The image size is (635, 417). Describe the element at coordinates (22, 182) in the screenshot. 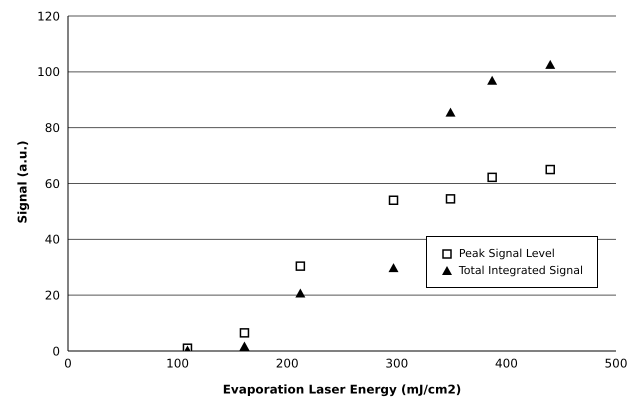

I see `y-axis-title: Signal (a.u.)` at that location.